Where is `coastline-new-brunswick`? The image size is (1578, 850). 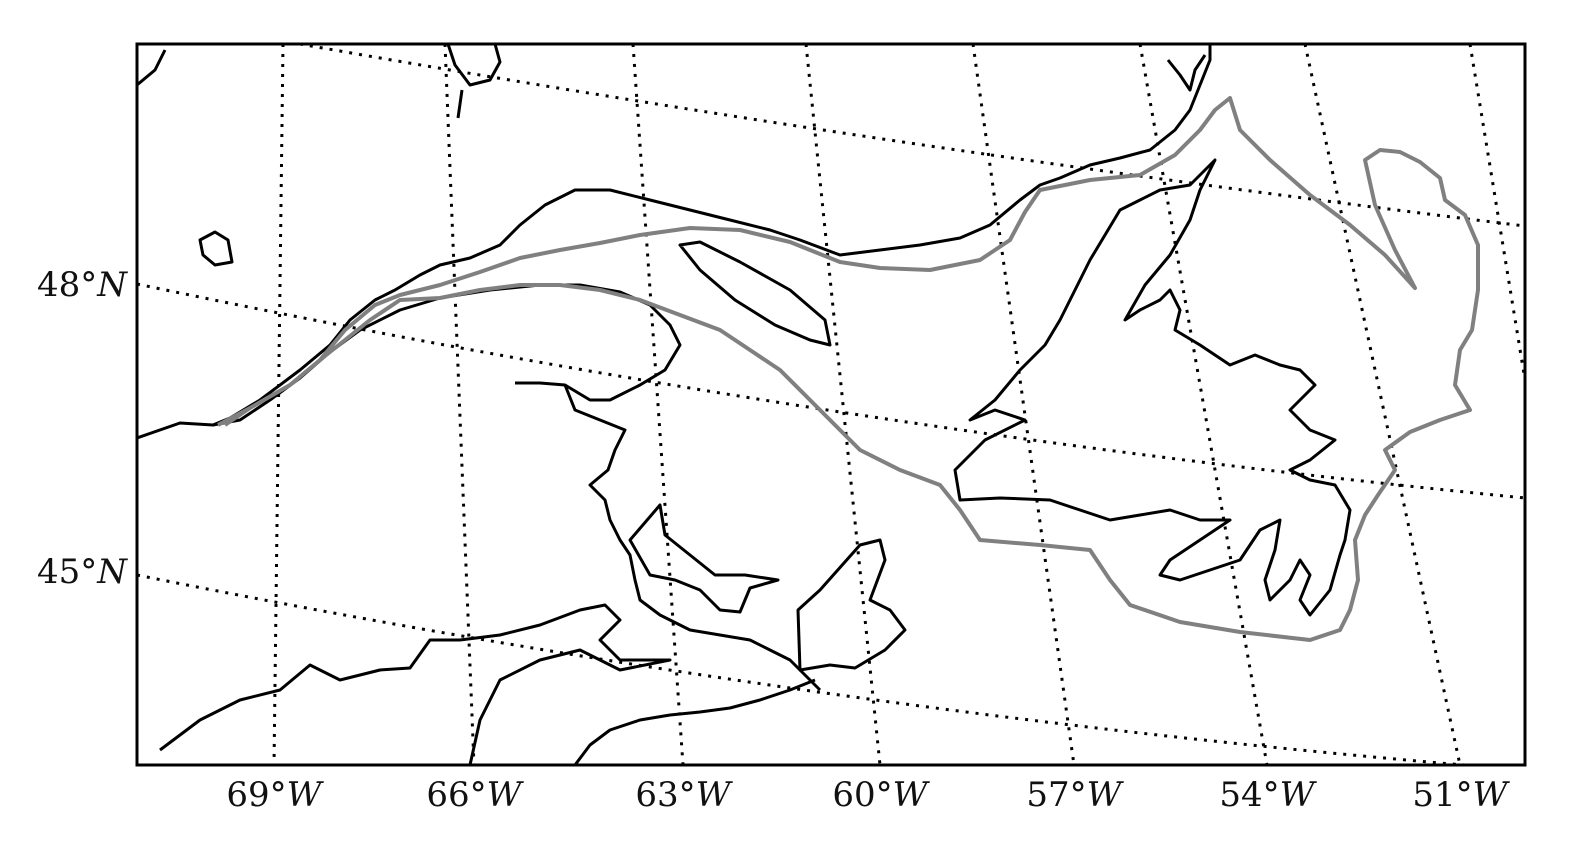 coastline-new-brunswick is located at coordinates (692, 538).